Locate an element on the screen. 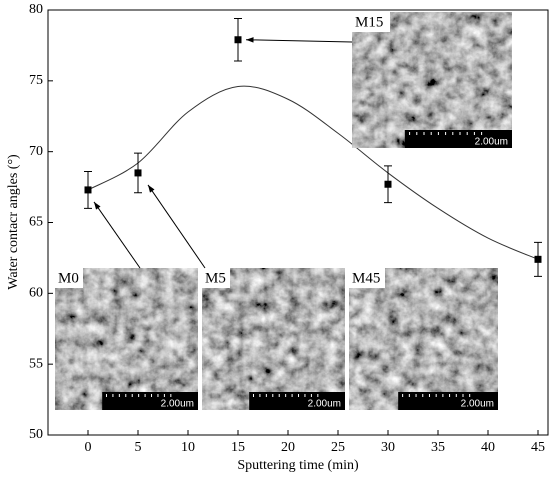 Image resolution: width=550 pixels, height=484 pixels. y-tick-label: 60 is located at coordinates (36, 293).